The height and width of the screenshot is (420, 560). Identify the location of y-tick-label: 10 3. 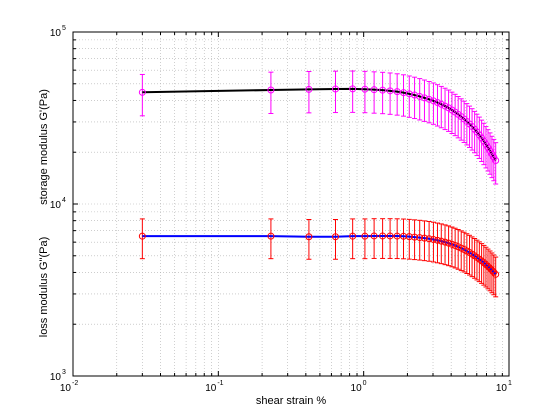
(58, 376).